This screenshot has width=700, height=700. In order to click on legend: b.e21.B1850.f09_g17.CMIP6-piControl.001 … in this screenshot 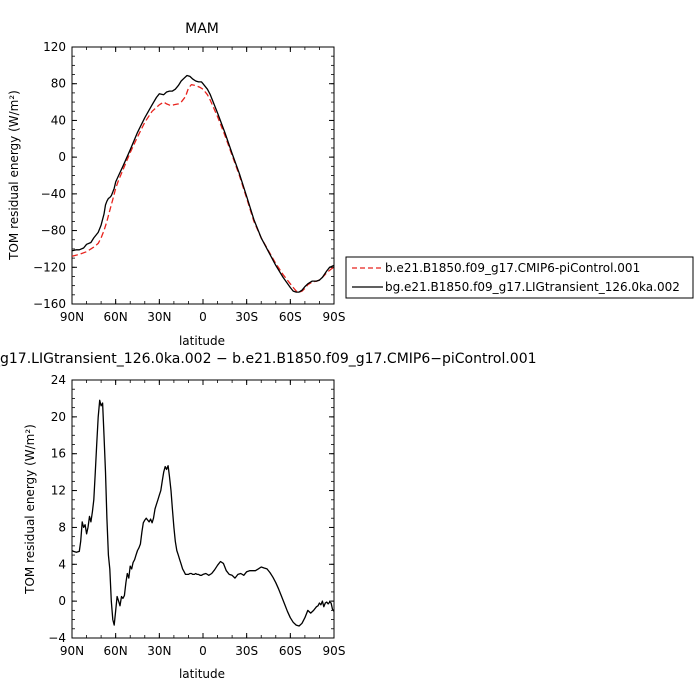, I will do `click(519, 277)`.